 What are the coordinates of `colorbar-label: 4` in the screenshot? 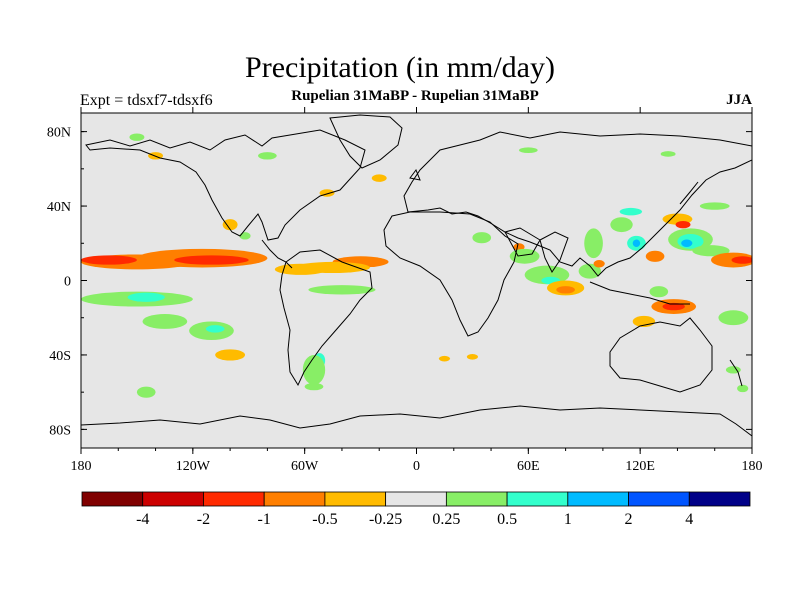 It's located at (689, 519).